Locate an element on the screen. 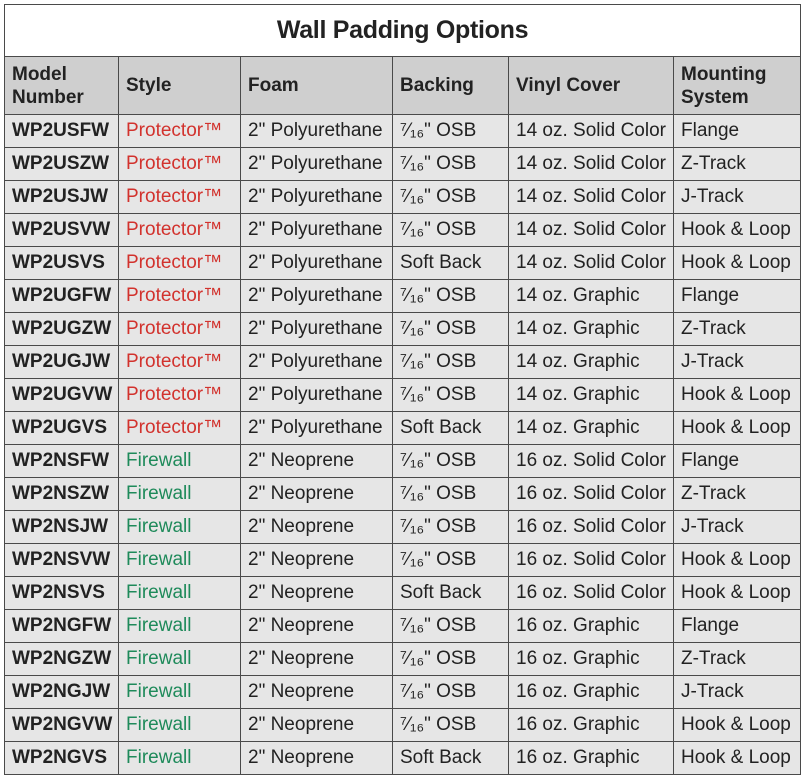  cell-model-number: WP2USVS is located at coordinates (61, 263).